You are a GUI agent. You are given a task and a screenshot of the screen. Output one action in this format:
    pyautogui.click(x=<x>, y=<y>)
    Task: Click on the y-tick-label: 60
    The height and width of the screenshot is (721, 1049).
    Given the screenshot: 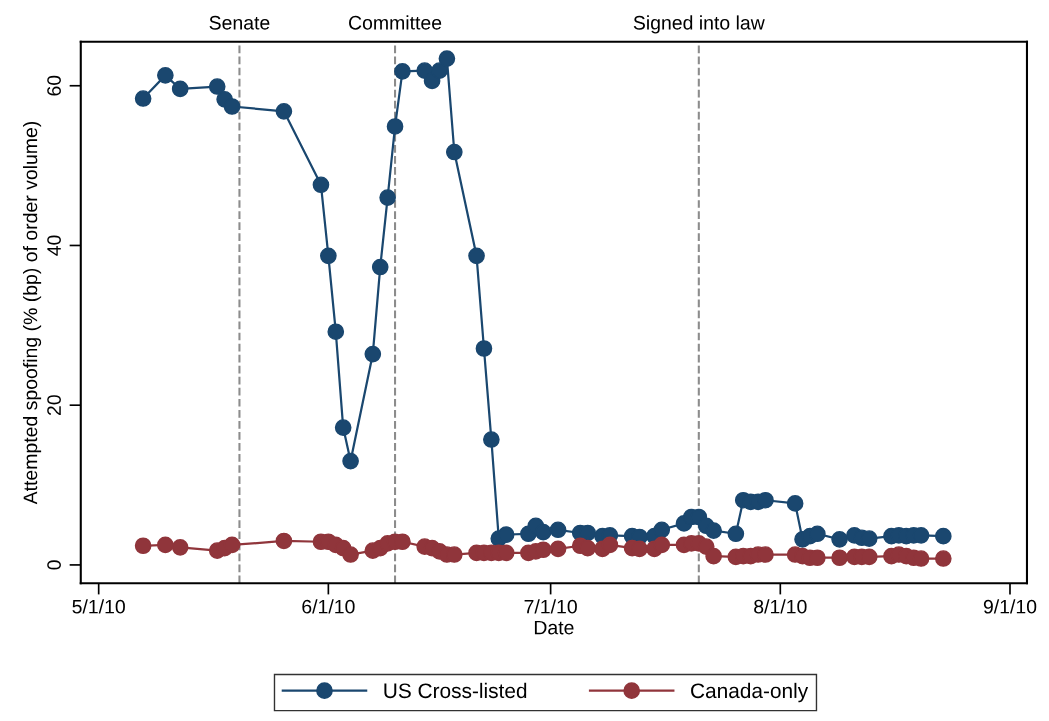 What is the action you would take?
    pyautogui.click(x=54, y=85)
    